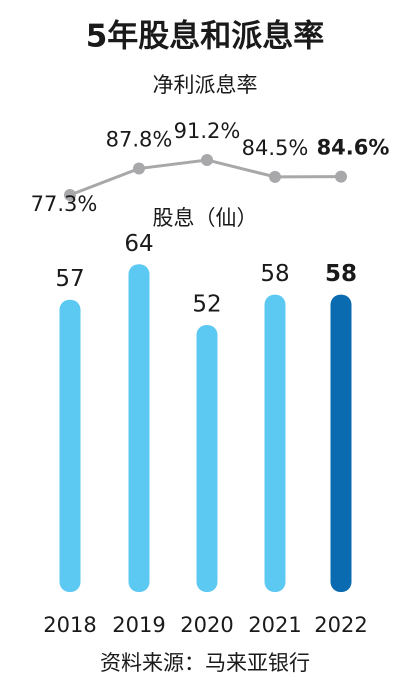  I want to click on value-label: 91.2%, so click(207, 131).